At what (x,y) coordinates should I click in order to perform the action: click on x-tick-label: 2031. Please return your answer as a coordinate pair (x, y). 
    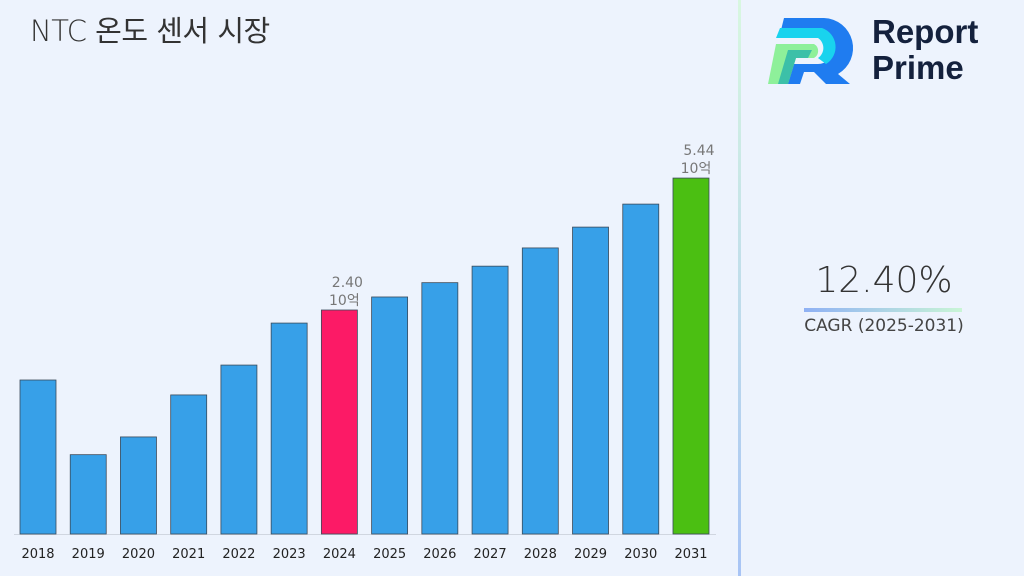
    Looking at the image, I should click on (690, 554).